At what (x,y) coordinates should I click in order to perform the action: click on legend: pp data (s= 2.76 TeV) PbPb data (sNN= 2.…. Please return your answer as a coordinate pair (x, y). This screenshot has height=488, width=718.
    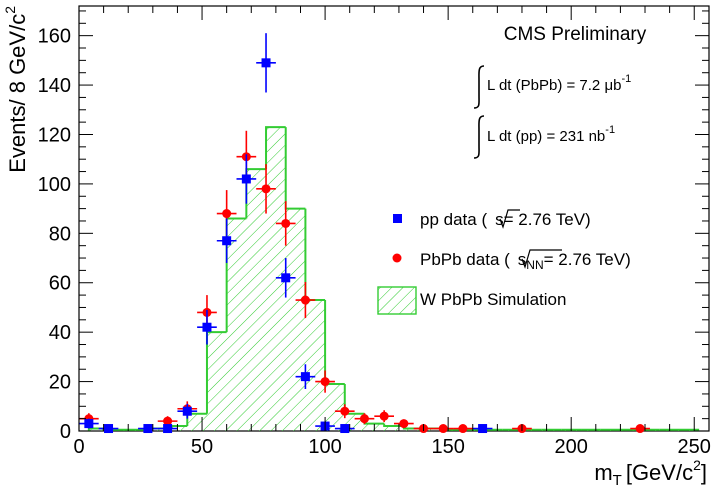
    Looking at the image, I should click on (504, 262).